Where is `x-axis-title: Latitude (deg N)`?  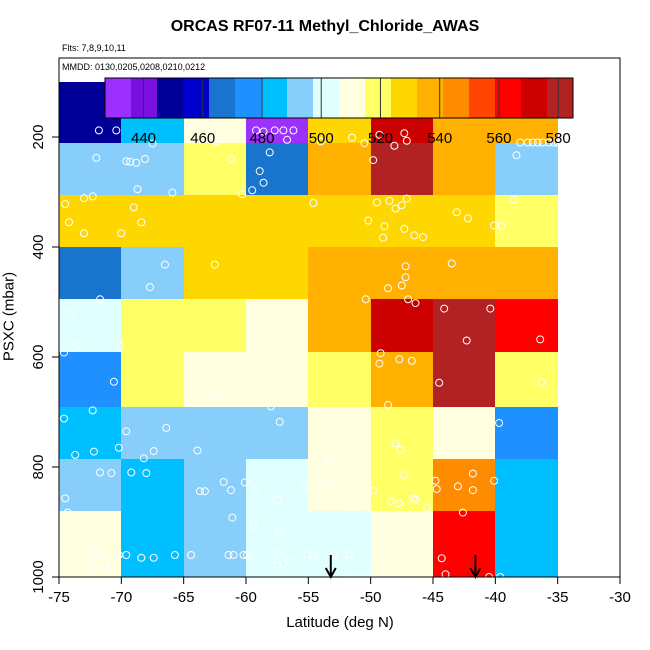 x-axis-title: Latitude (deg N) is located at coordinates (340, 622).